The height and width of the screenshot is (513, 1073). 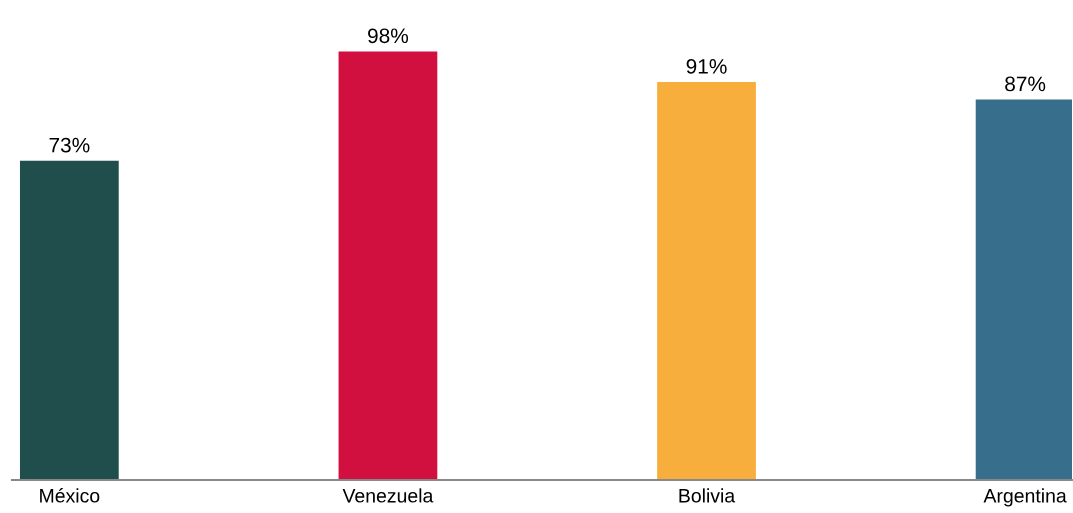 I want to click on data-label: 87%, so click(x=1025, y=84).